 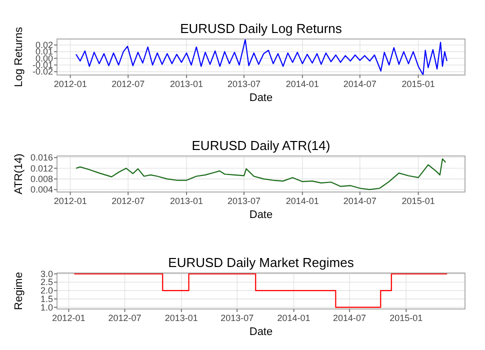 I want to click on y-tick-label: 2.5, so click(x=46, y=282).